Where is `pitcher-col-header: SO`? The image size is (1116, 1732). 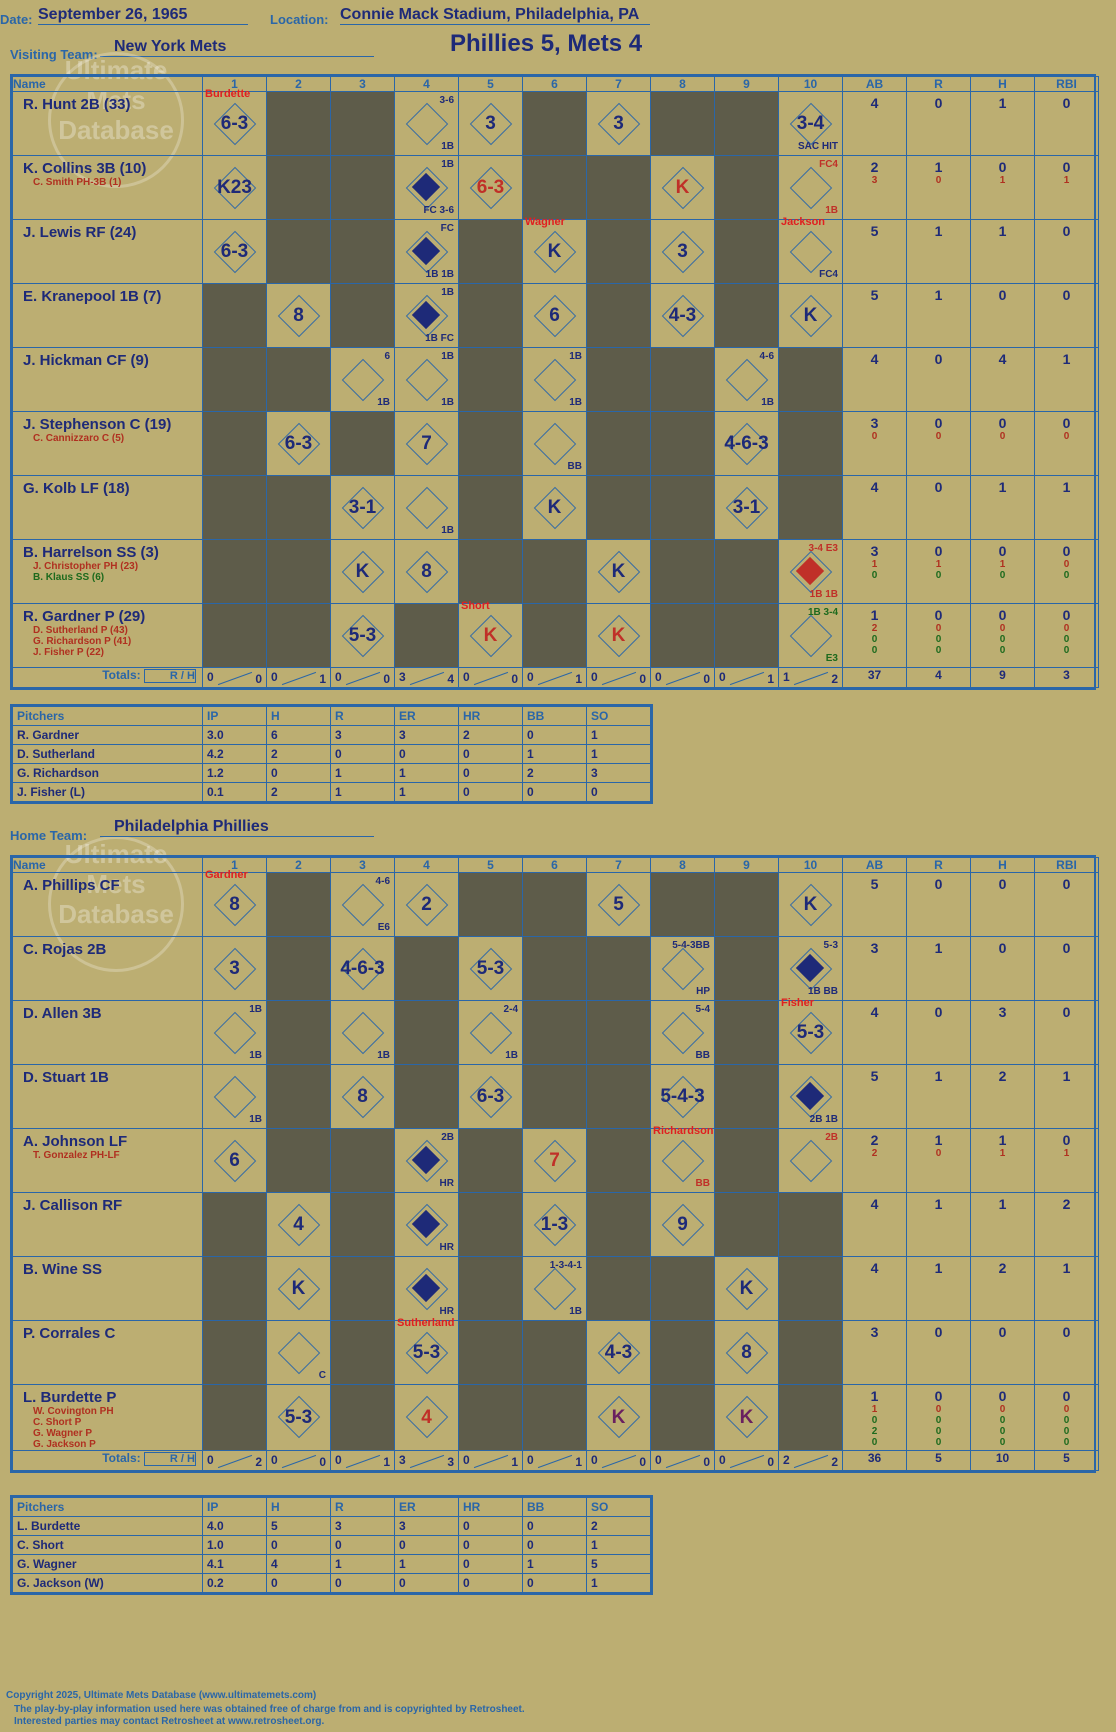 pitcher-col-header: SO is located at coordinates (618, 1507).